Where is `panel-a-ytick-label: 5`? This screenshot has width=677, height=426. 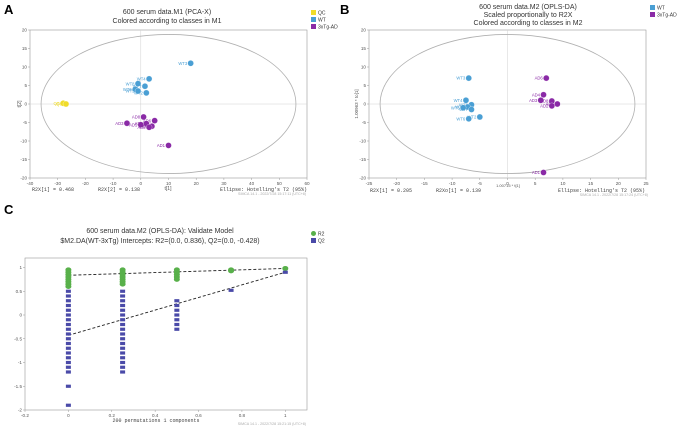
panel-a-ytick-label: 5 is located at coordinates (25, 85).